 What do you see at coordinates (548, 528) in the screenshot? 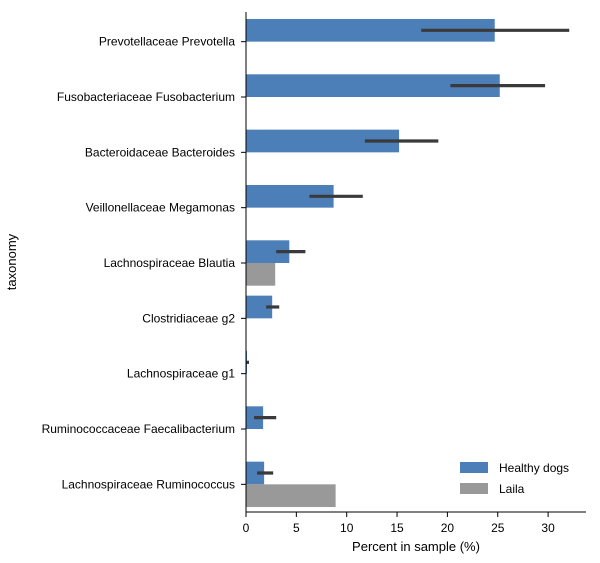
I see `x-tick-label: 30` at bounding box center [548, 528].